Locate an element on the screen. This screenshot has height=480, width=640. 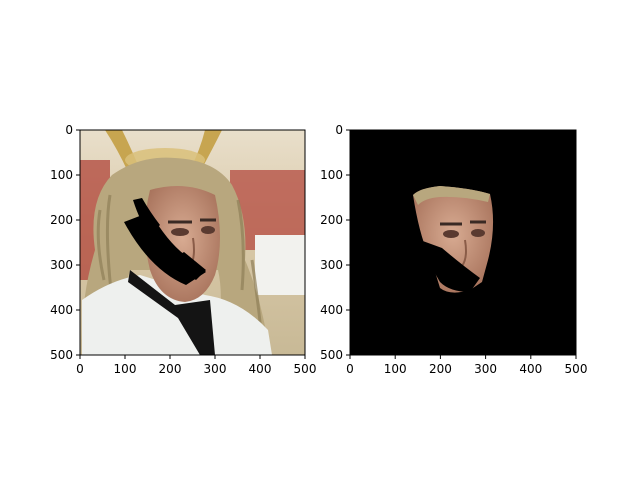
left-y-tick-label: 200 is located at coordinates (61, 220).